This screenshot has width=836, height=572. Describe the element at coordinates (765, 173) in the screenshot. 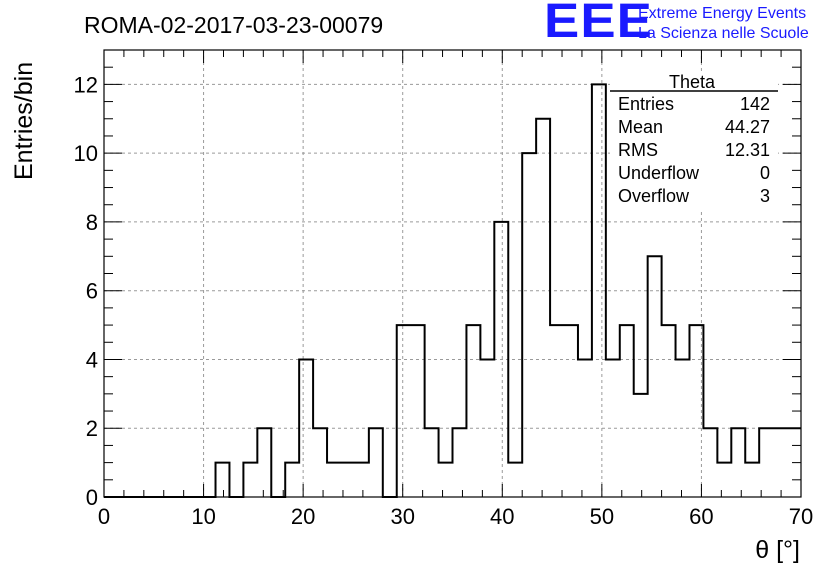

I see `stats-row-value: 0` at that location.